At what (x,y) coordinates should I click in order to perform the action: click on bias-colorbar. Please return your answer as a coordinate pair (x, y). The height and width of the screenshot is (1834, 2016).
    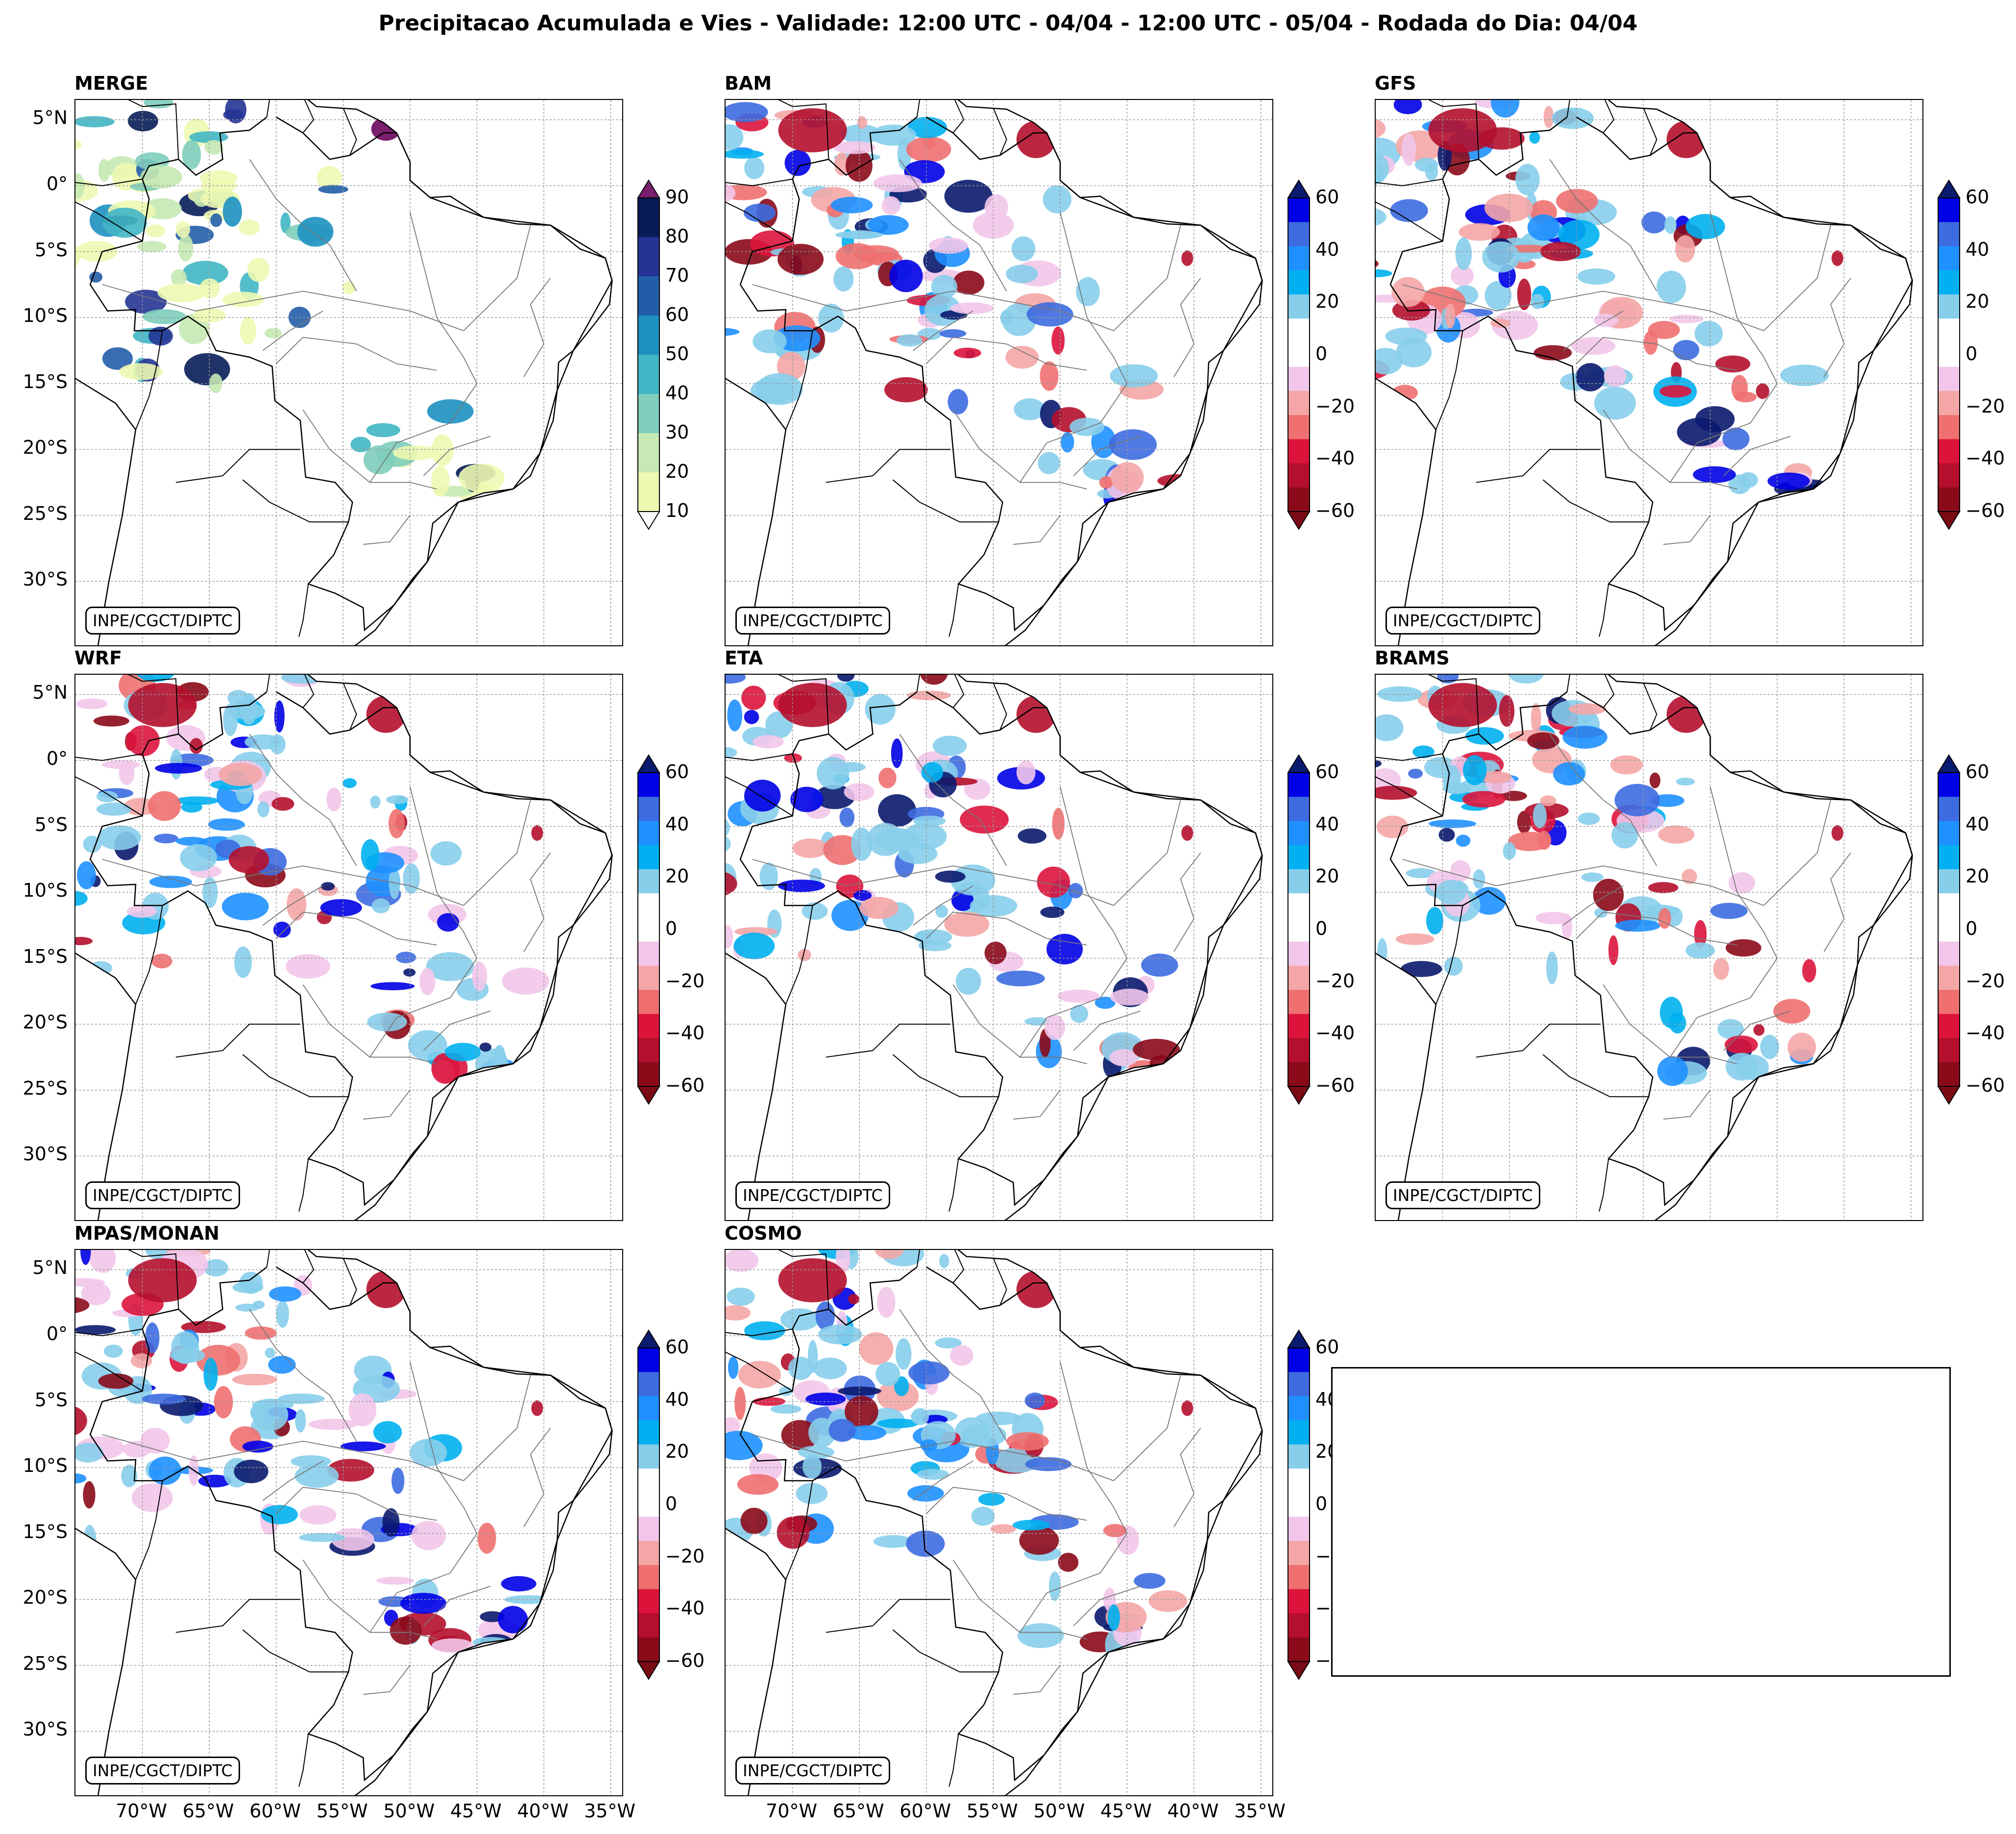
    Looking at the image, I should click on (648, 932).